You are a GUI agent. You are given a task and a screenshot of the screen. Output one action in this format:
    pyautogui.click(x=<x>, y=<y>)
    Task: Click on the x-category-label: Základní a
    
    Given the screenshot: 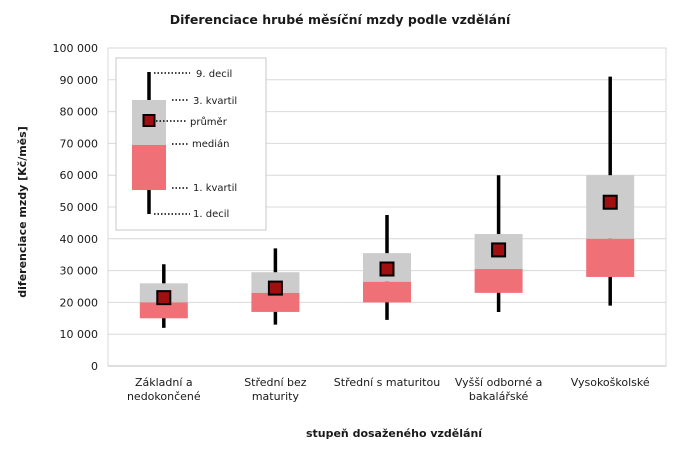 What is the action you would take?
    pyautogui.click(x=164, y=382)
    